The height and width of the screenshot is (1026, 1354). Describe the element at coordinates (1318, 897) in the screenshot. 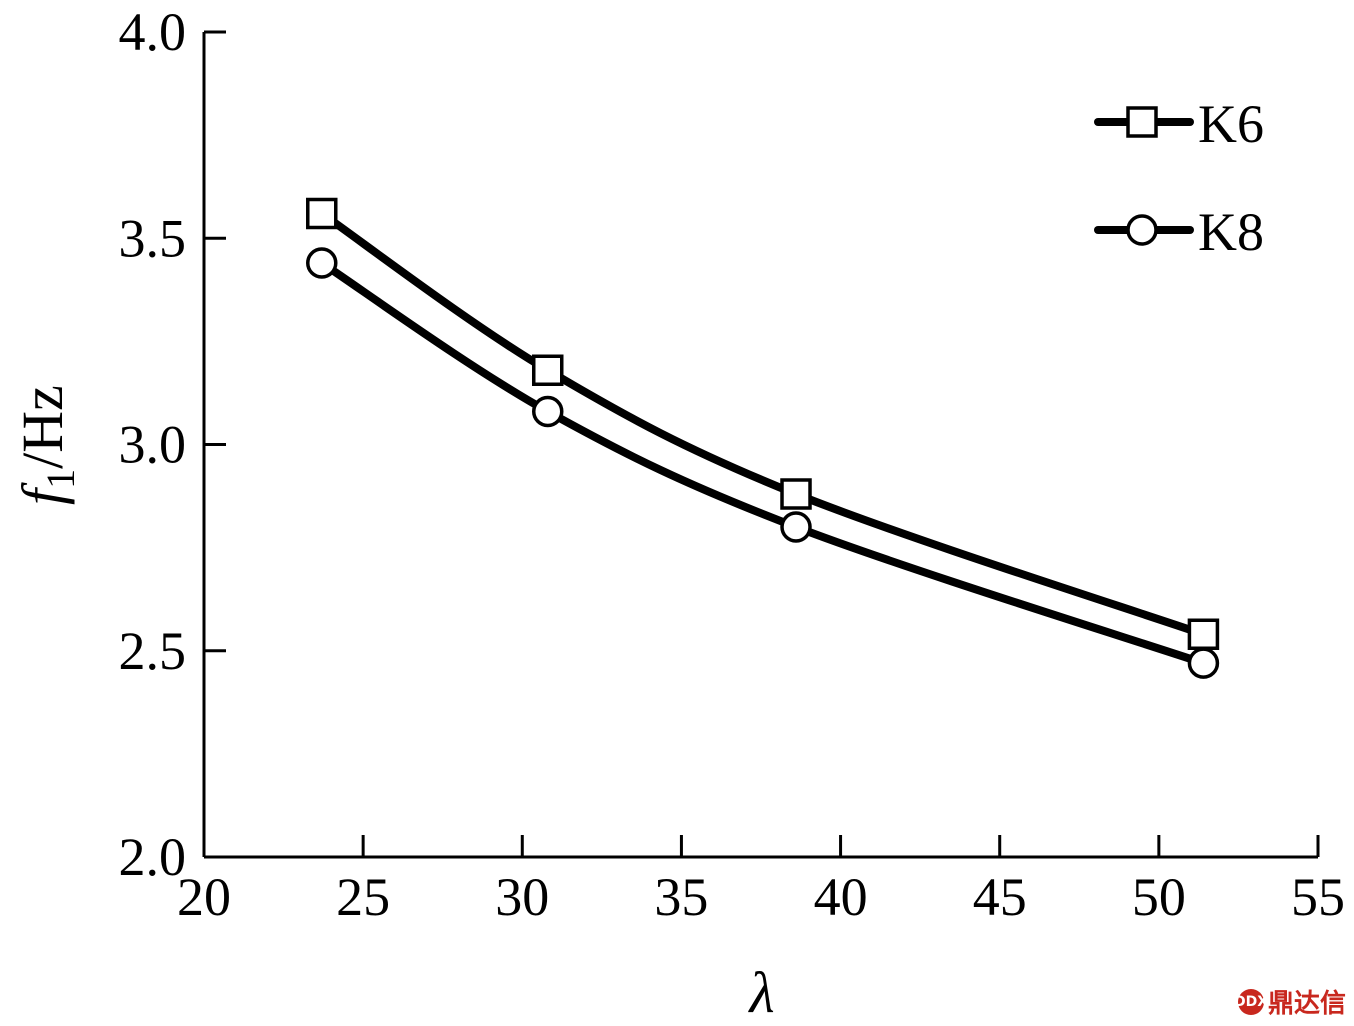

I see `x-tick-label: 55` at that location.